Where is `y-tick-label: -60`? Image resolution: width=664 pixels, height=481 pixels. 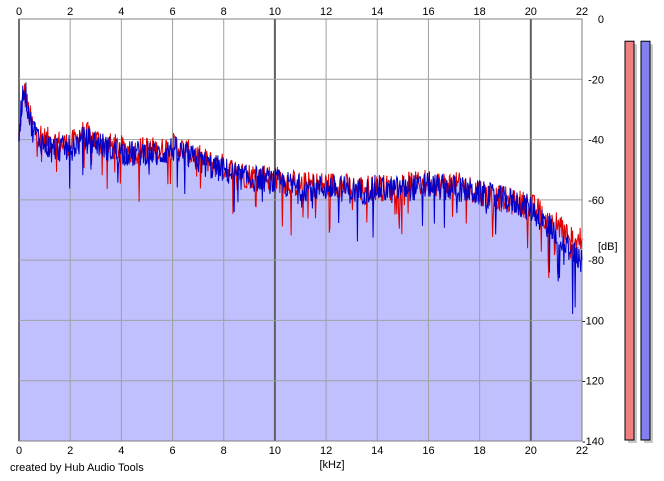
y-tick-label: -60 is located at coordinates (596, 201).